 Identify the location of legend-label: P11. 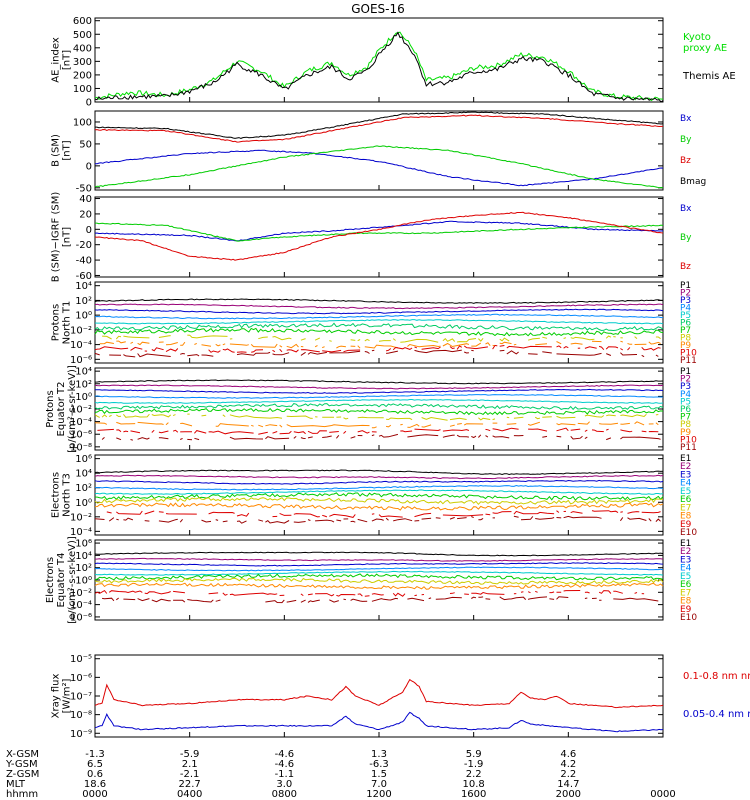
(688, 448).